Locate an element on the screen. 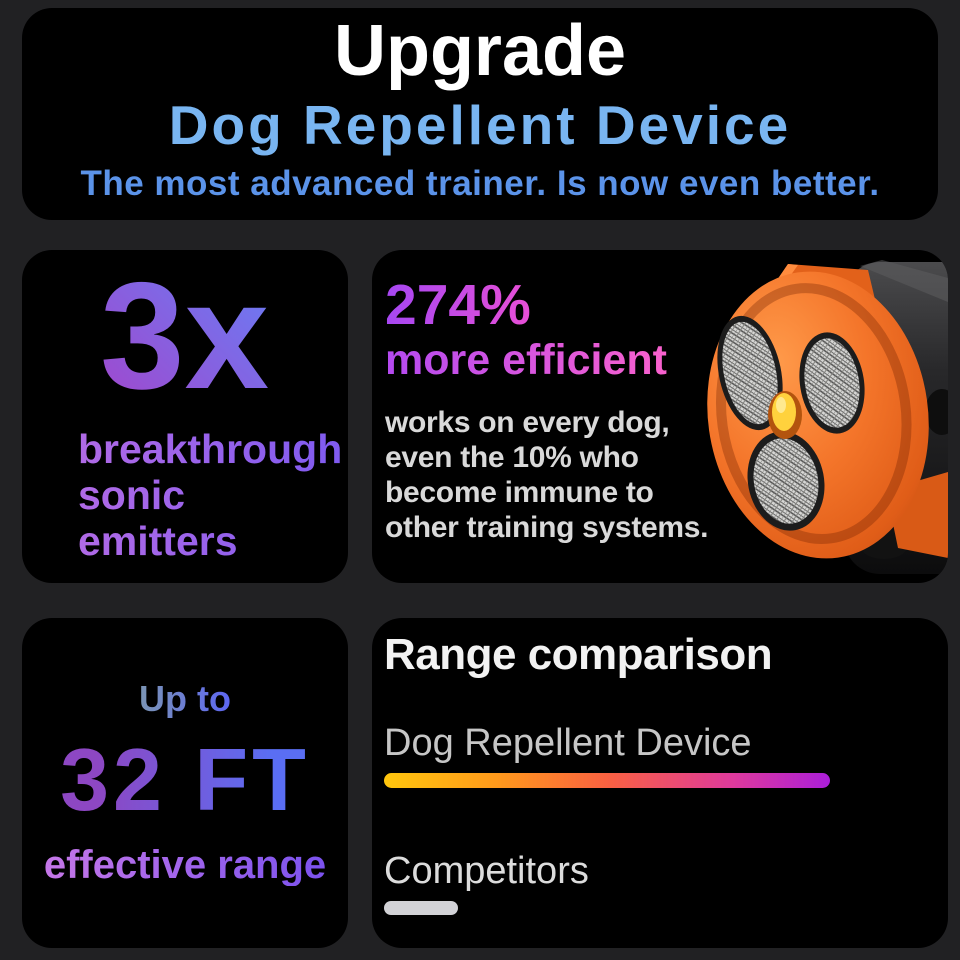 This screenshot has height=960, width=960. emitters-description-line1: breakthrough is located at coordinates (210, 449).